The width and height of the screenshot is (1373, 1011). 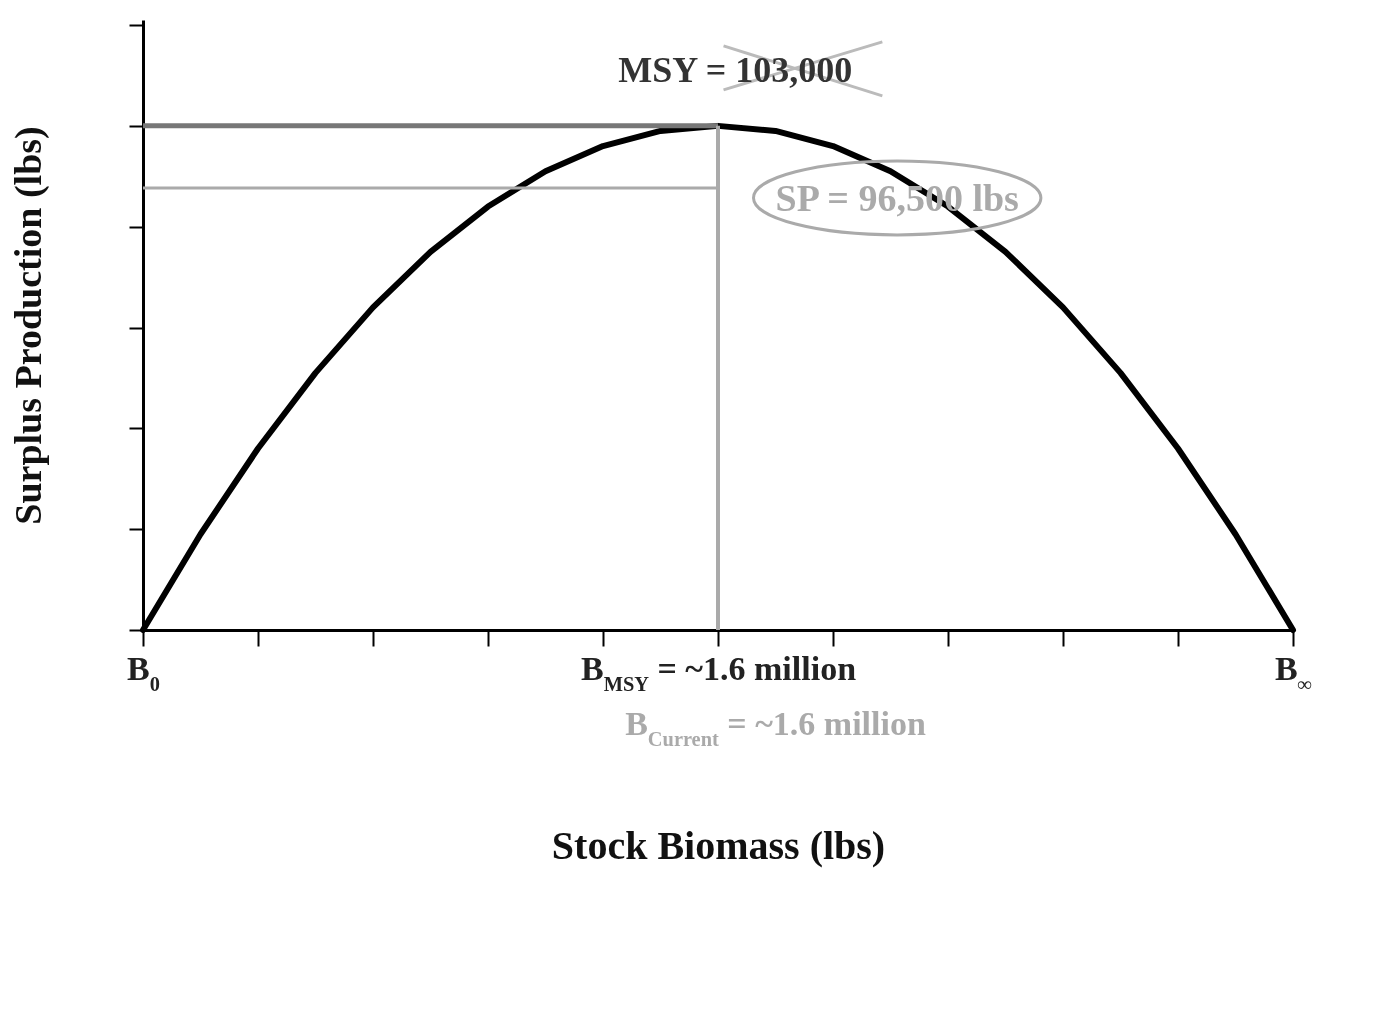 I want to click on text: B$_{Current}$ = ~1.6 million, so click(x=775, y=727).